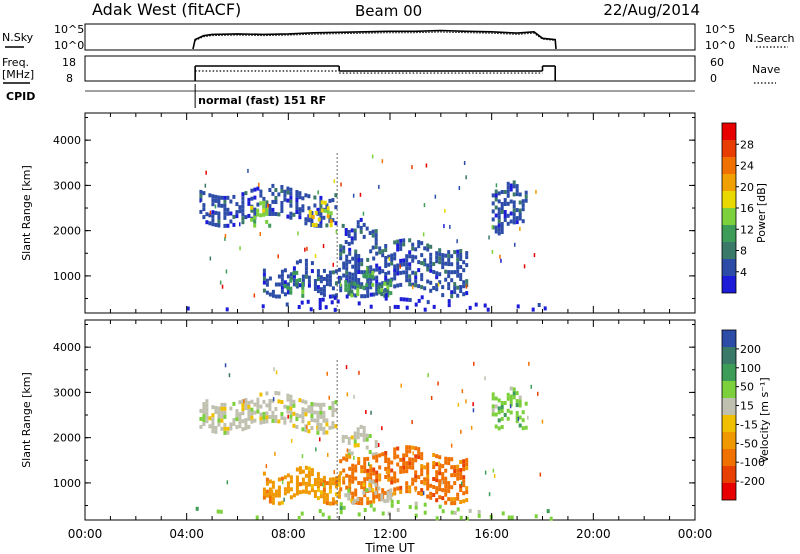 The width and height of the screenshot is (800, 554). Describe the element at coordinates (729, 216) in the screenshot. I see `colorbar-segment` at that location.